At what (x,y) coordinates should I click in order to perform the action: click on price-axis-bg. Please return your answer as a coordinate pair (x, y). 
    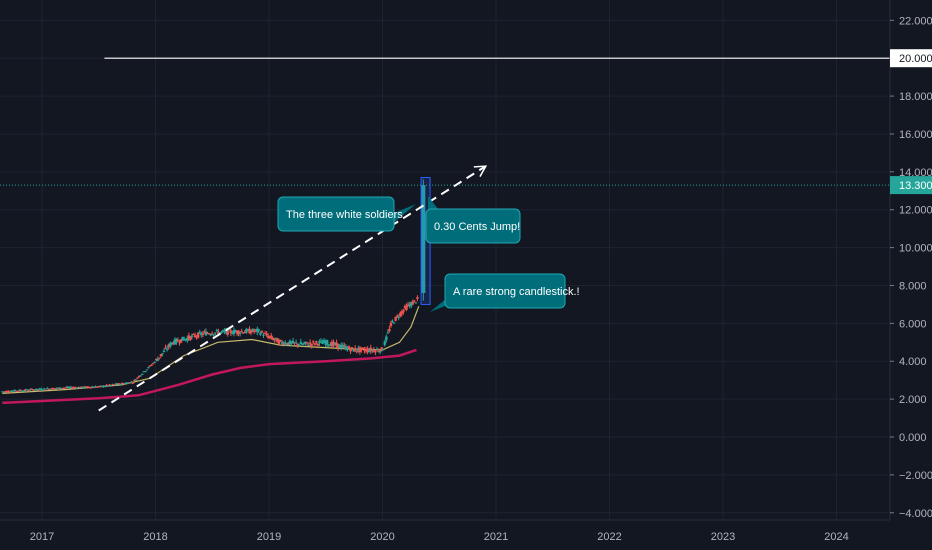
    Looking at the image, I should click on (911, 275).